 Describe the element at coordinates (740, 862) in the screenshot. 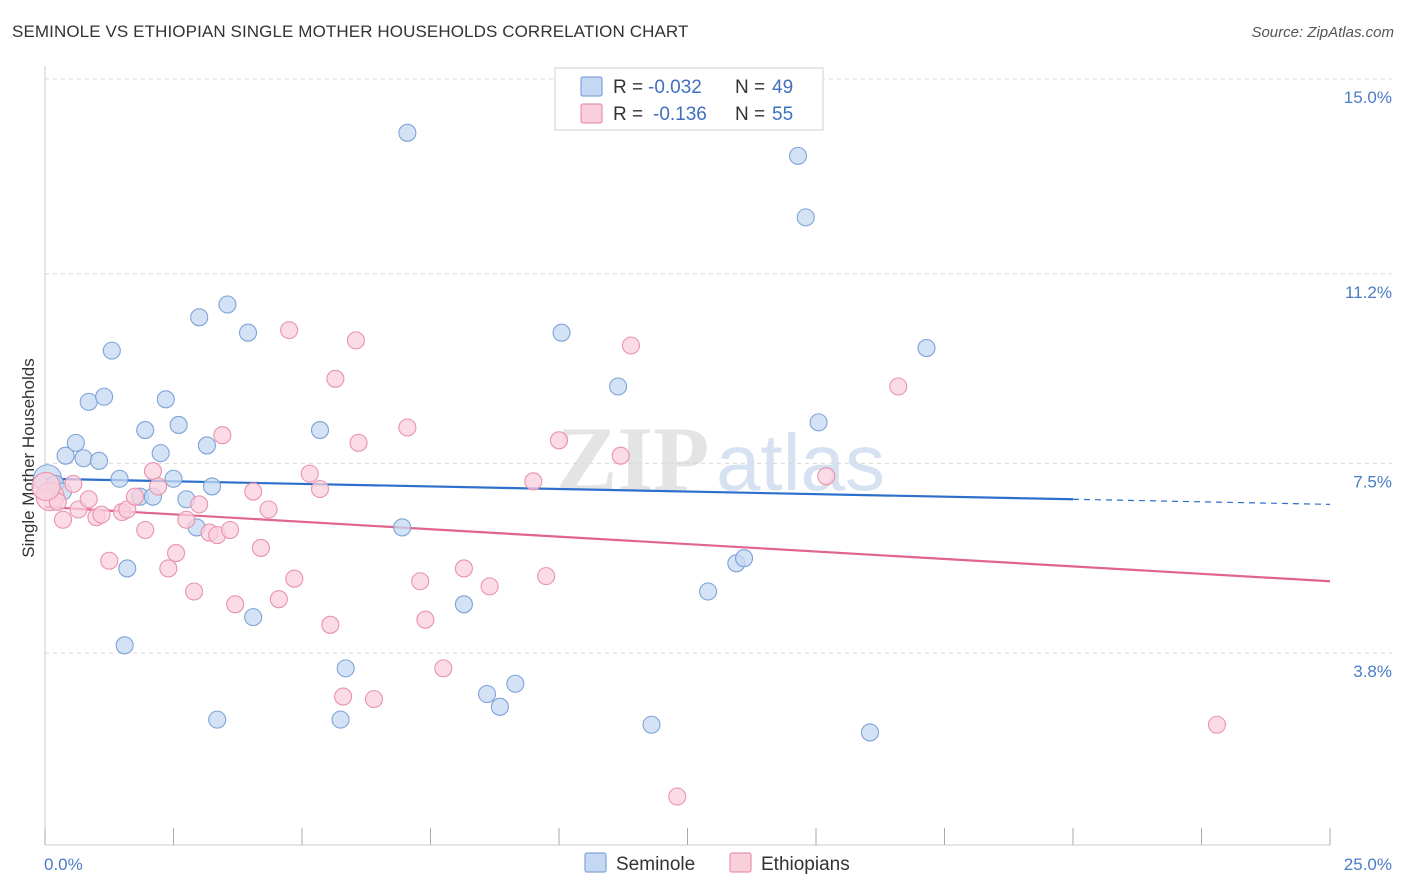

I see `bottom-legend-swatch-ethiopians` at that location.